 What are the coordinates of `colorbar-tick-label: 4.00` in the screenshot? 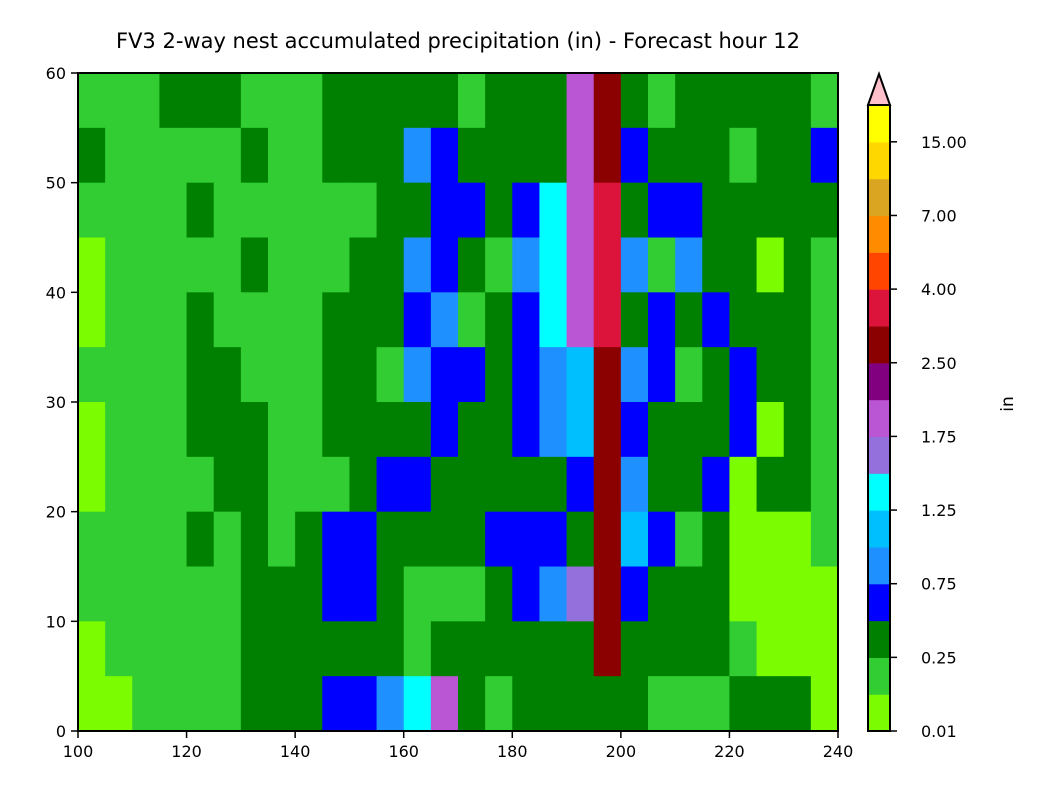 It's located at (939, 289).